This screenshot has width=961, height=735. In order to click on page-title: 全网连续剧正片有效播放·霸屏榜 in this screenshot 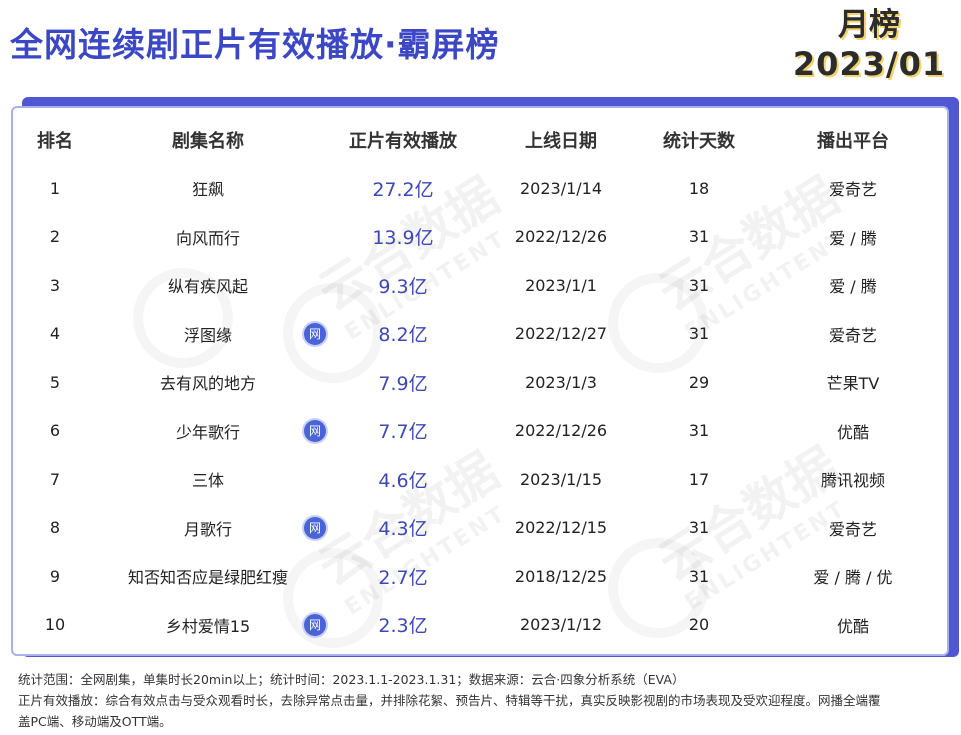, I will do `click(255, 44)`.